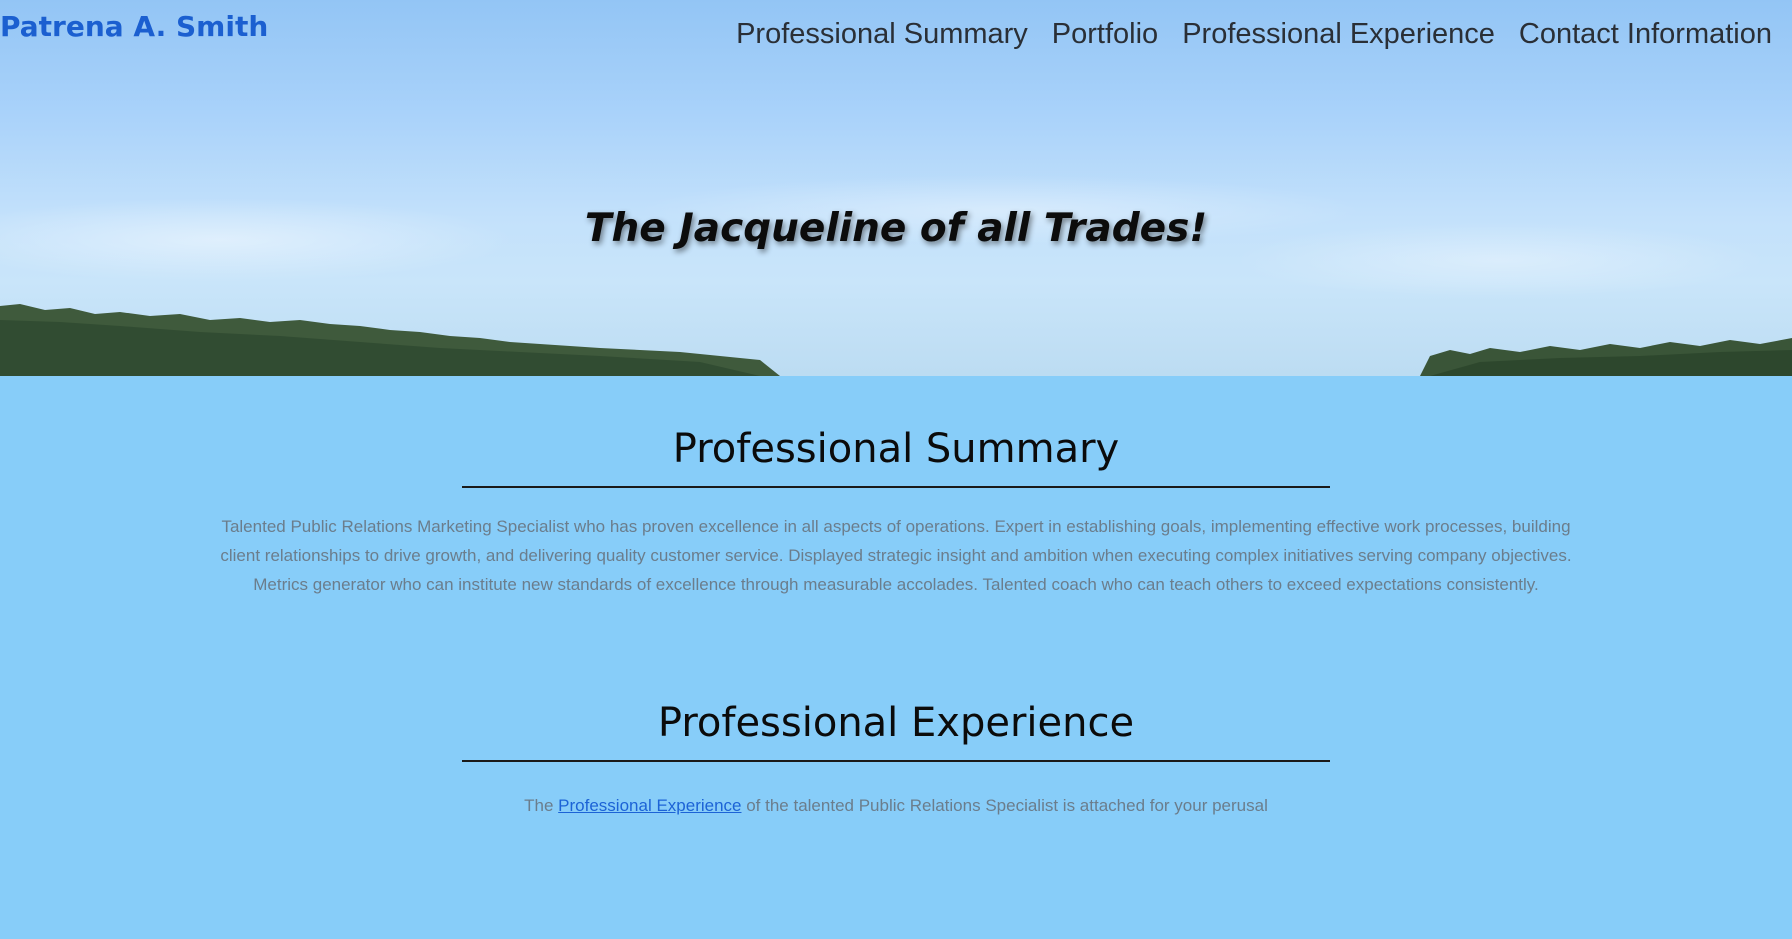 The image size is (1792, 939). Describe the element at coordinates (1645, 34) in the screenshot. I see `nav-link-contact-information: Contact Information` at that location.